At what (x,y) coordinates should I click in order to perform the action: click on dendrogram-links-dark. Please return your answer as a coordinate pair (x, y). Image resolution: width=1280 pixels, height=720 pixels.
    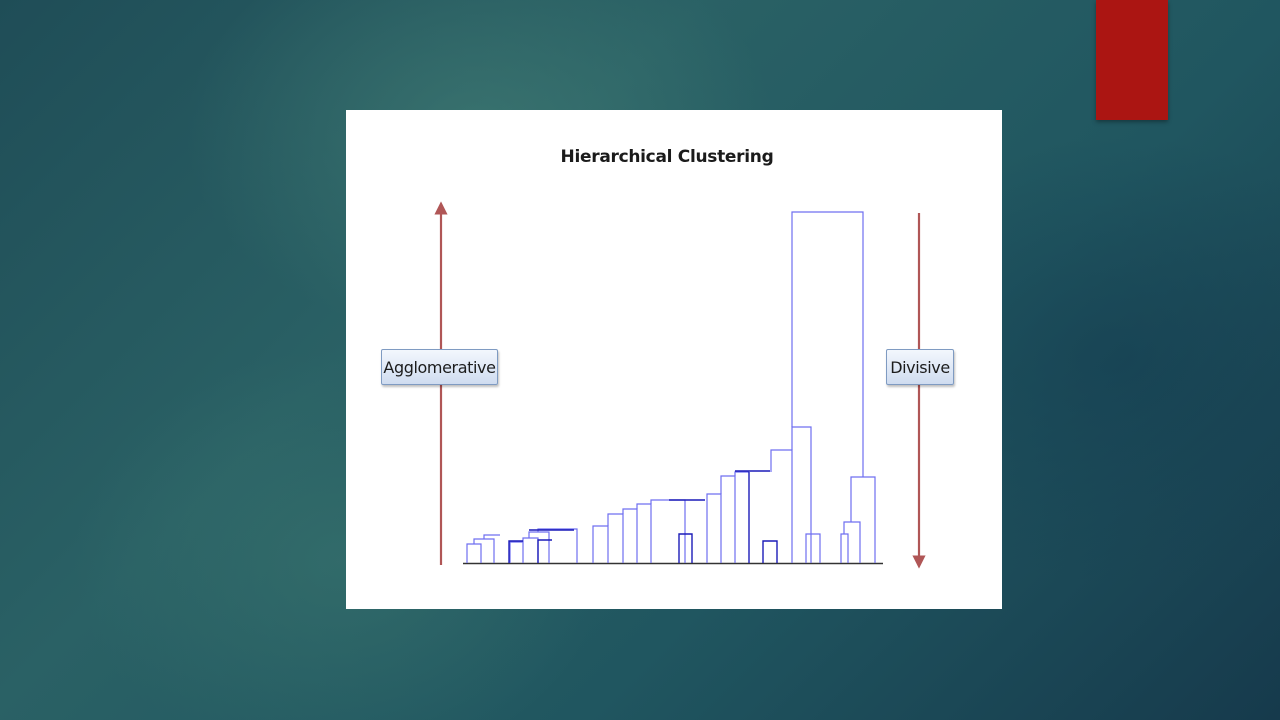
    Looking at the image, I should click on (643, 516).